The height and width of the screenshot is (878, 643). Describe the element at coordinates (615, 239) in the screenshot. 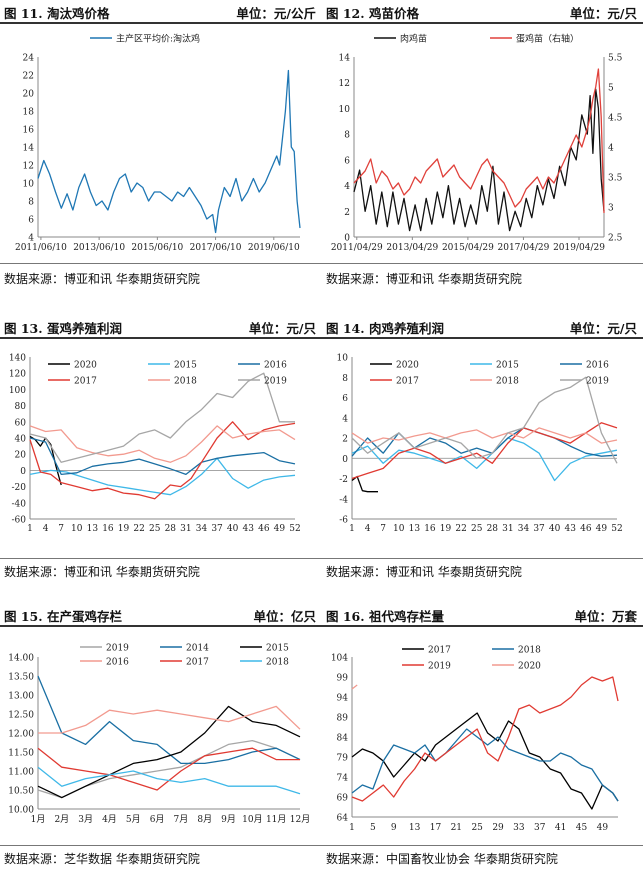

I see `y2-tick-label: 2.5` at that location.